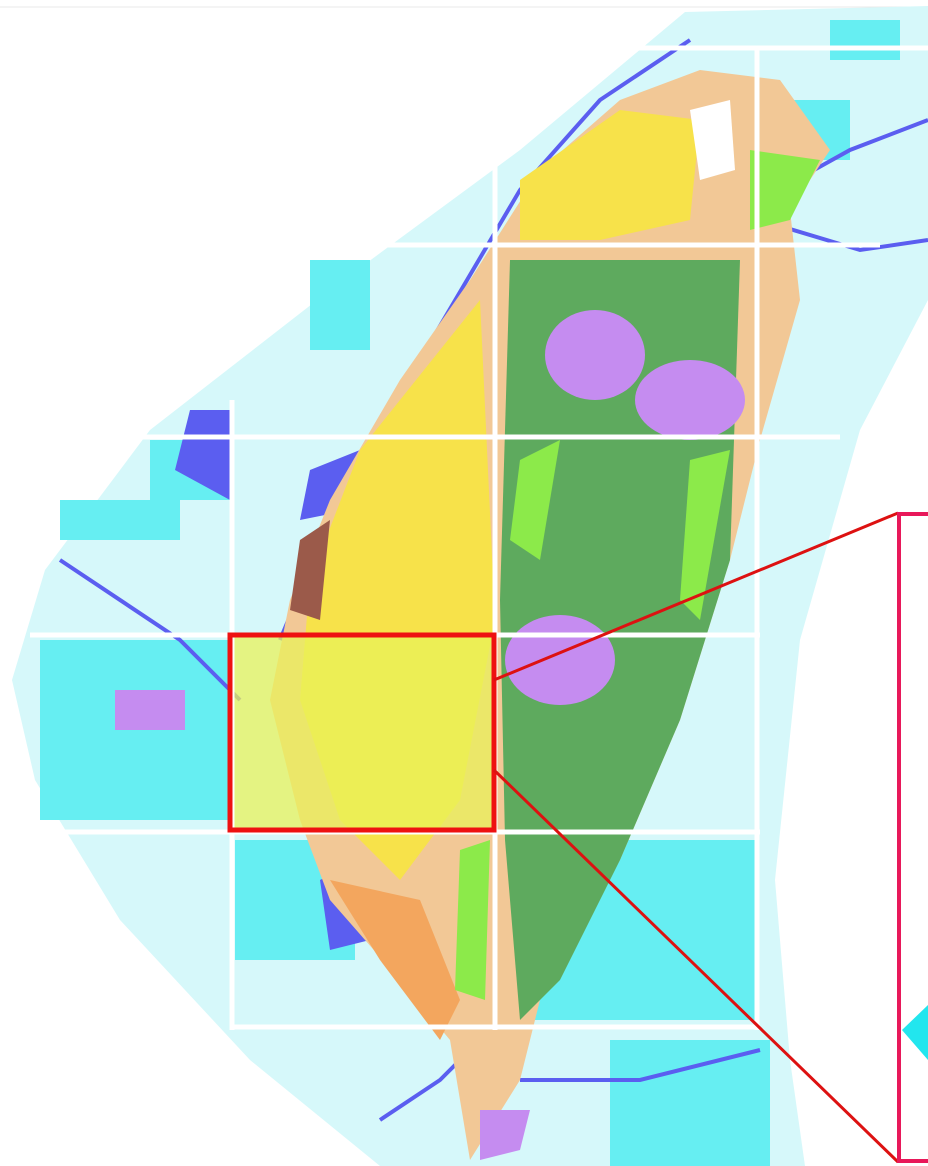 The width and height of the screenshot is (928, 1166). I want to click on zoom-preview, so click(915, 1032).